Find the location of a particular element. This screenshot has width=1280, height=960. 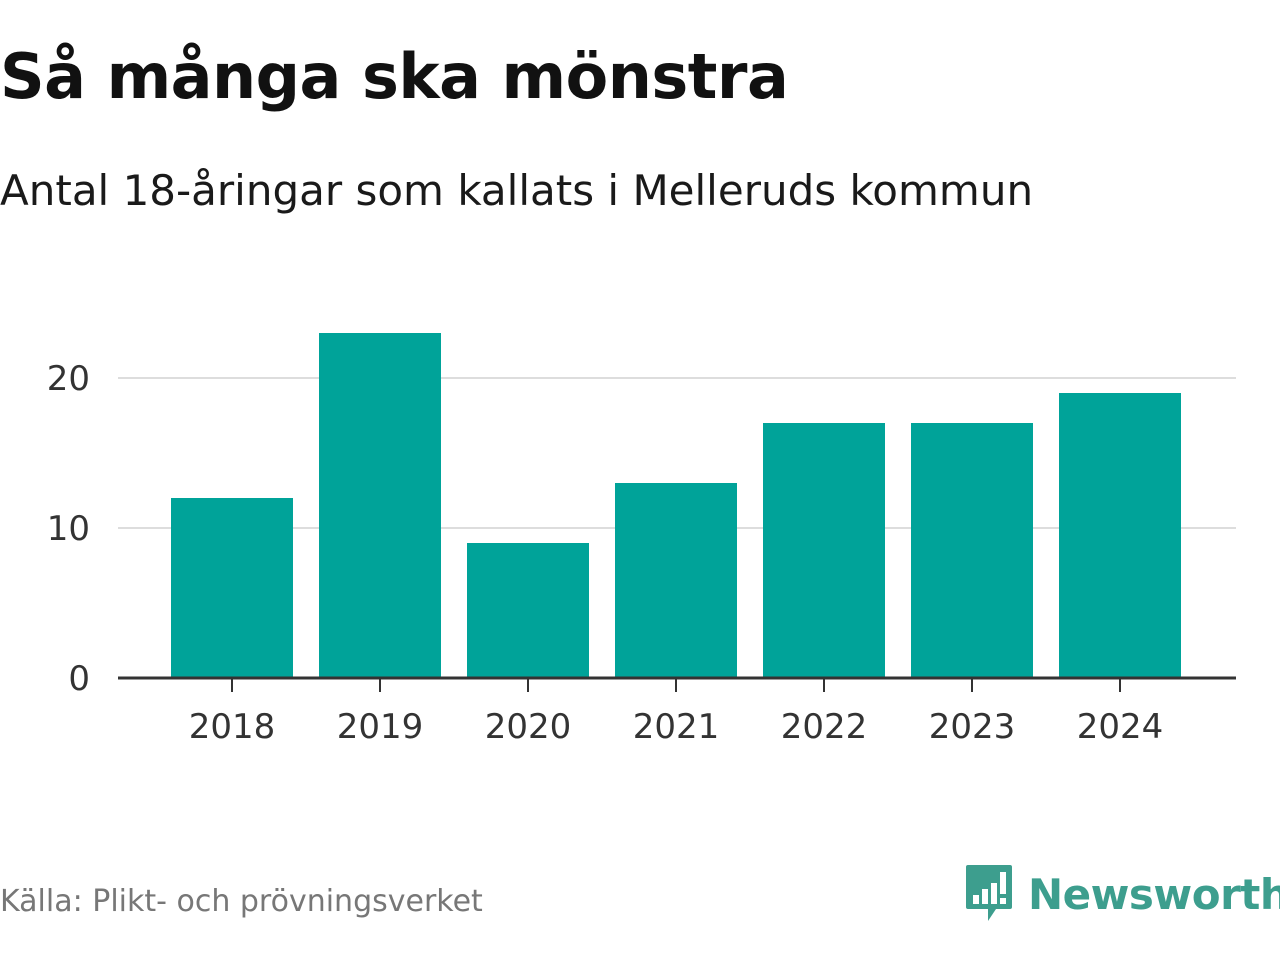

x-tick-label: 2021 is located at coordinates (676, 727).